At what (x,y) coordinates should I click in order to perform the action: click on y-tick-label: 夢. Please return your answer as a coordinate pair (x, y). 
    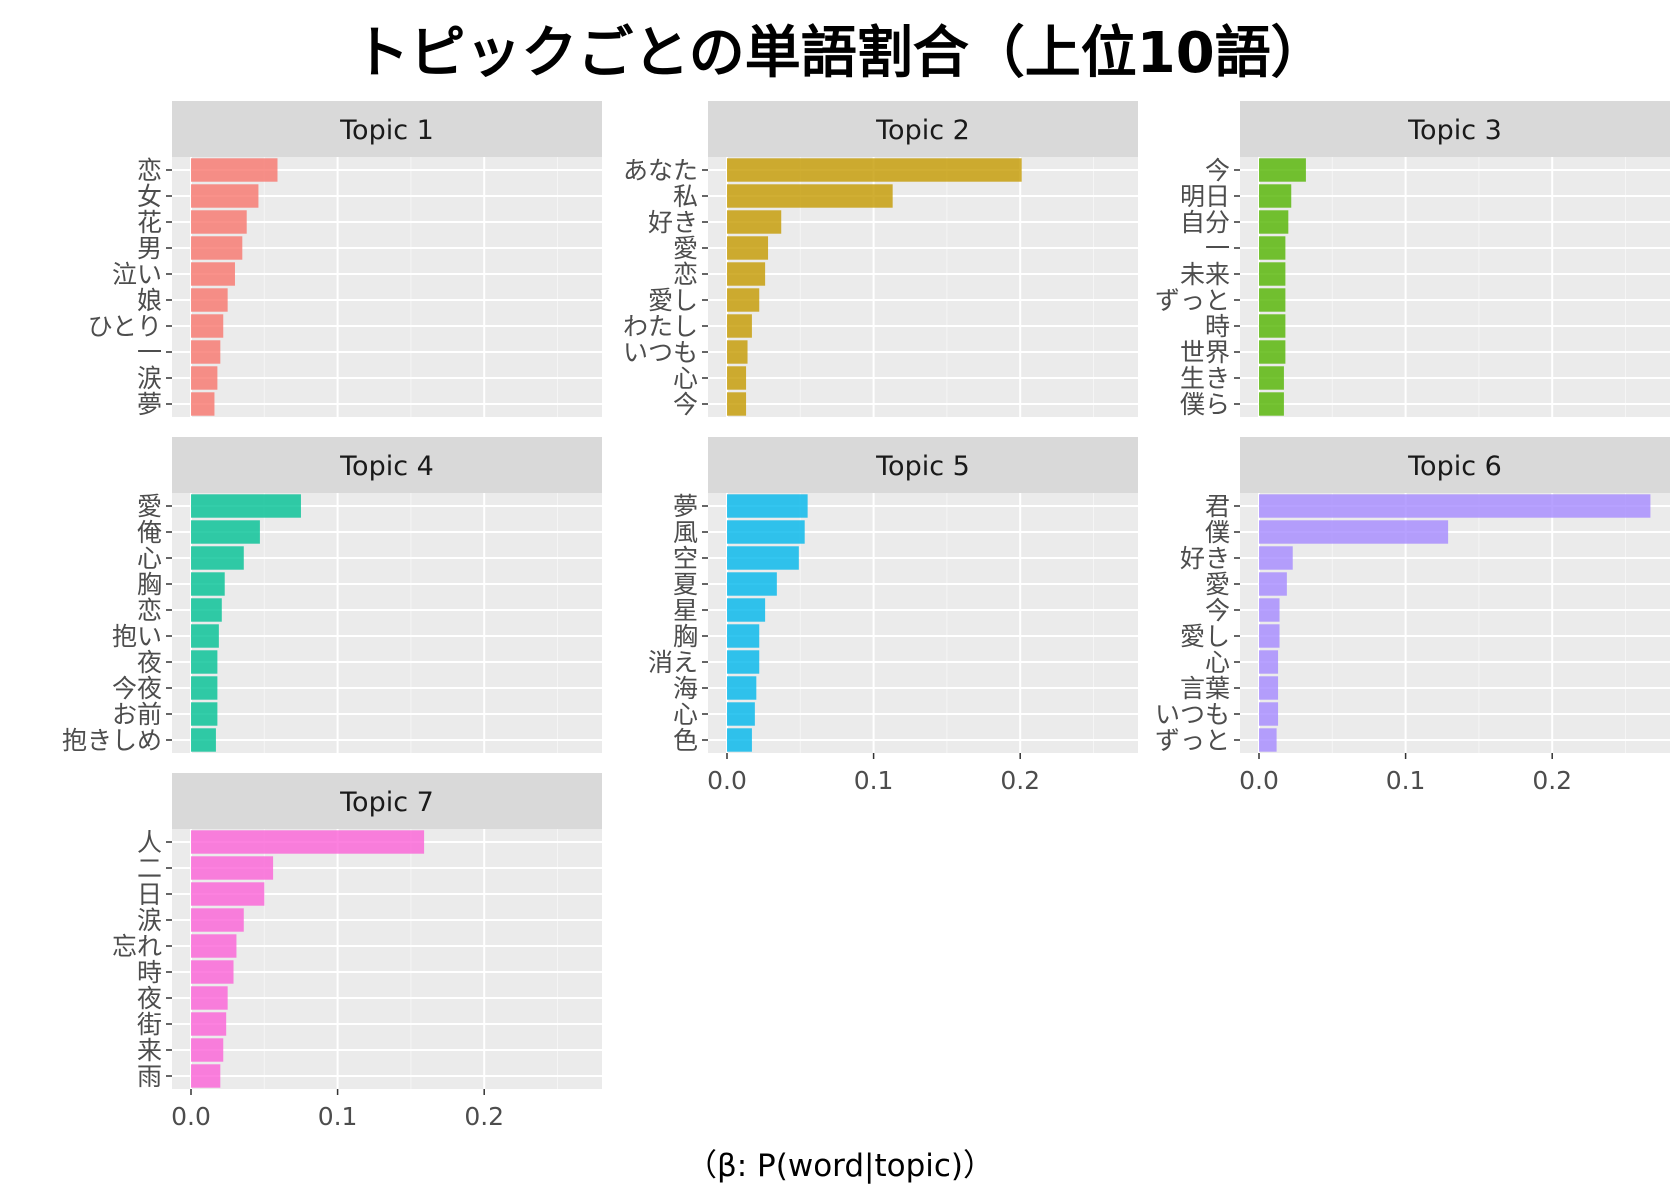
    Looking at the image, I should click on (149, 404).